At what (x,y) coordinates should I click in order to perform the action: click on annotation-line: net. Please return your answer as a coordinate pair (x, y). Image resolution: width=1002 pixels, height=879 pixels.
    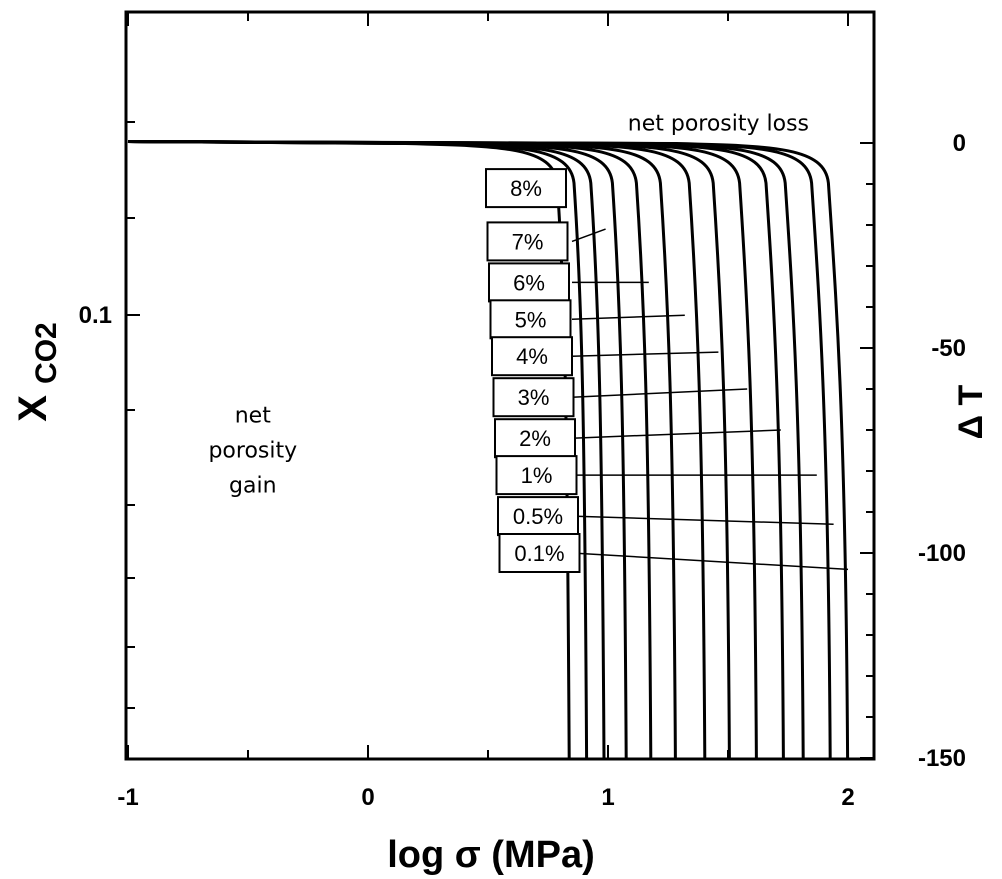
    Looking at the image, I should click on (253, 416).